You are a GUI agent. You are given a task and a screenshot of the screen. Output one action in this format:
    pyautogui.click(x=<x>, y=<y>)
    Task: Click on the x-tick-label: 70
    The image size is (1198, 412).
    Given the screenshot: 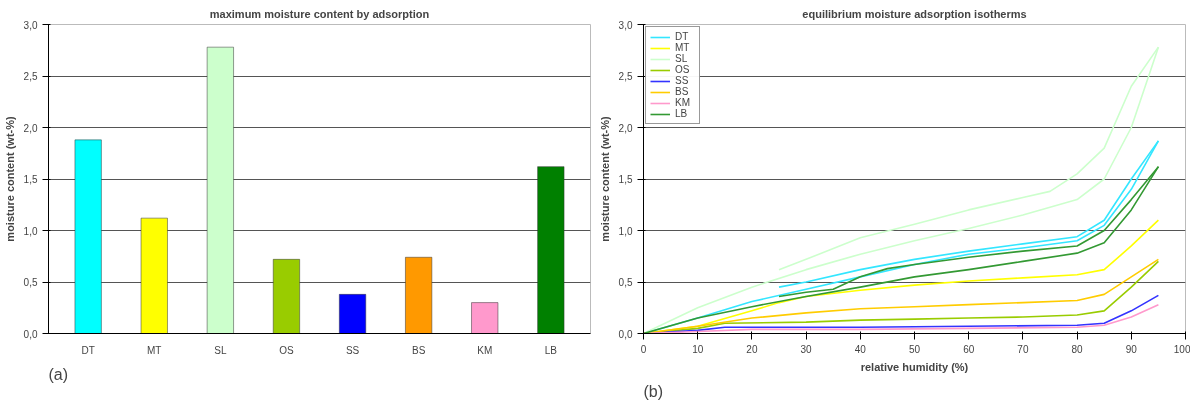 What is the action you would take?
    pyautogui.click(x=1023, y=349)
    